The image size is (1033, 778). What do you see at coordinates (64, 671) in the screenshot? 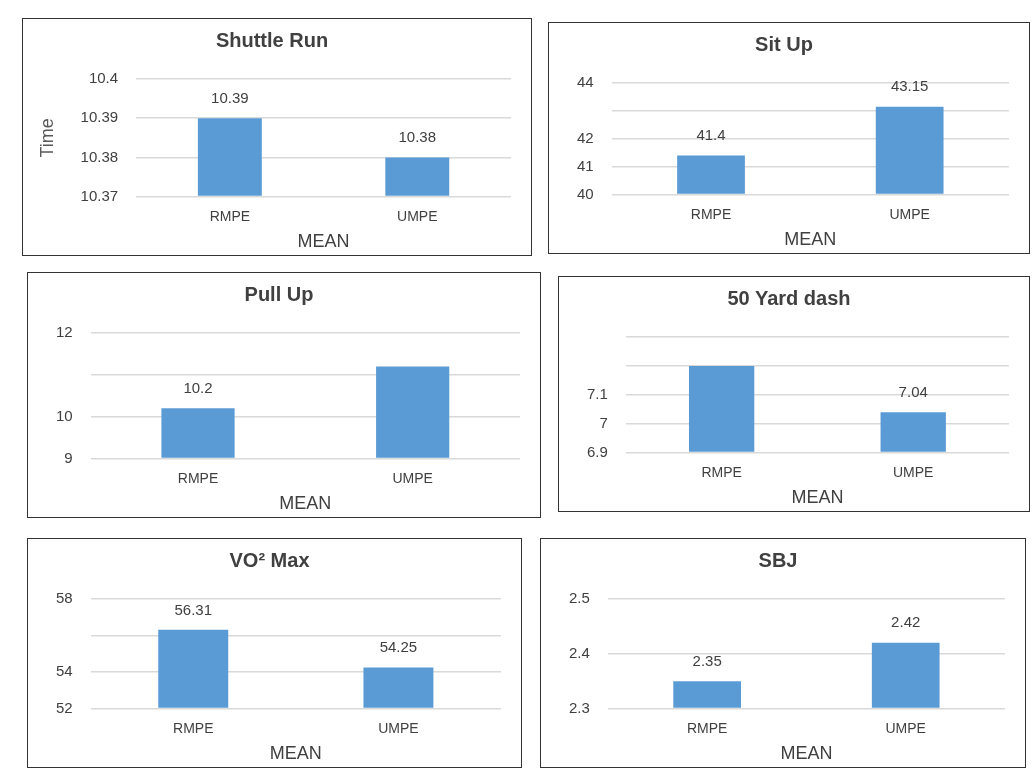
I see `y-tick-label: 54` at bounding box center [64, 671].